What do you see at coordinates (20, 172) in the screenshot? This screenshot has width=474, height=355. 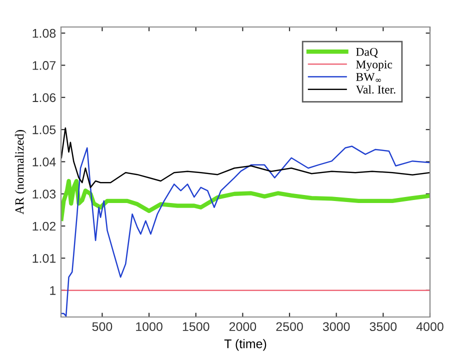 I see `y-axis-title: AR (normalized)` at bounding box center [20, 172].